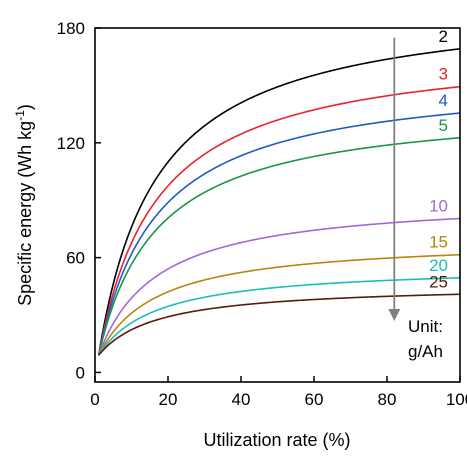  What do you see at coordinates (75, 258) in the screenshot?
I see `y-tick-label: 60` at bounding box center [75, 258].